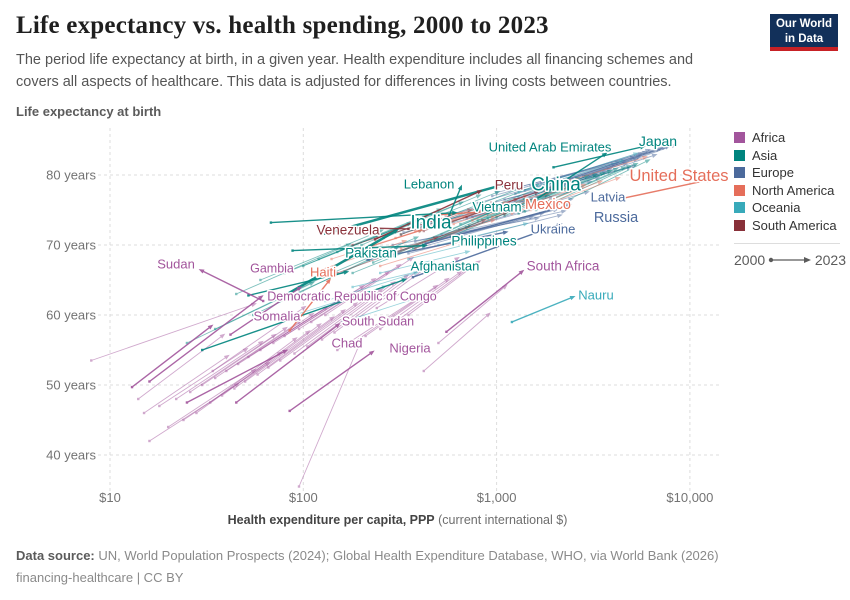 The height and width of the screenshot is (600, 850). Describe the element at coordinates (322, 272) in the screenshot. I see `country-label-haiti: Haiti` at that location.